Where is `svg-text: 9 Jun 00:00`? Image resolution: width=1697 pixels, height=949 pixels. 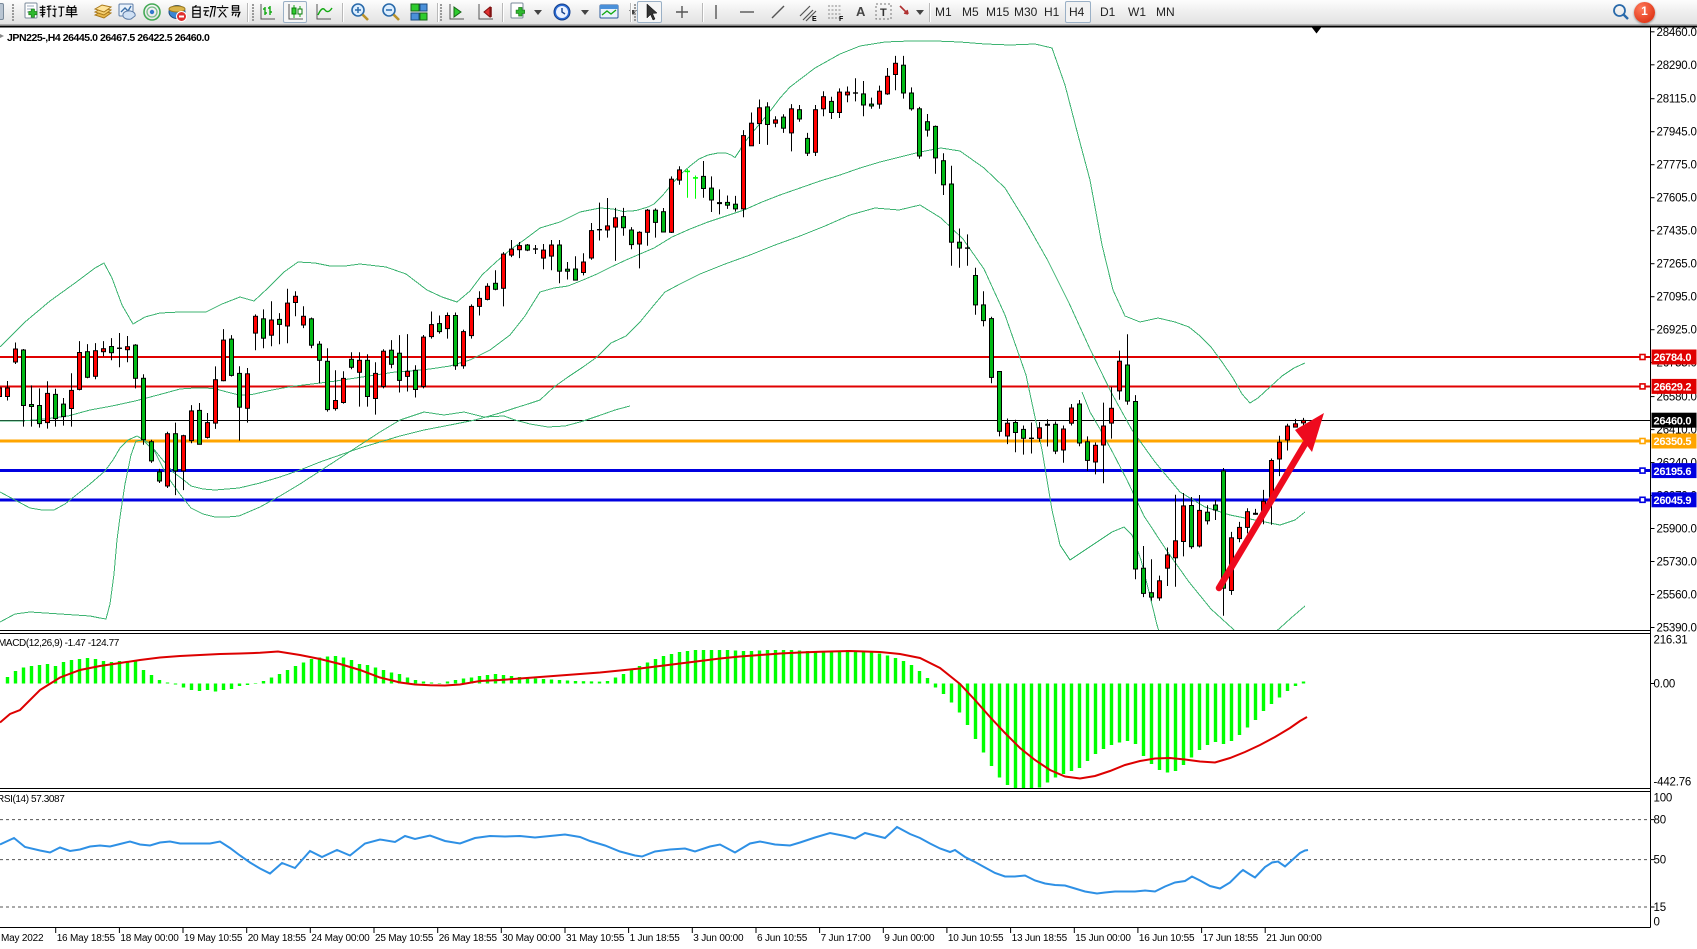
svg-text: 9 Jun 00:00 is located at coordinates (909, 938).